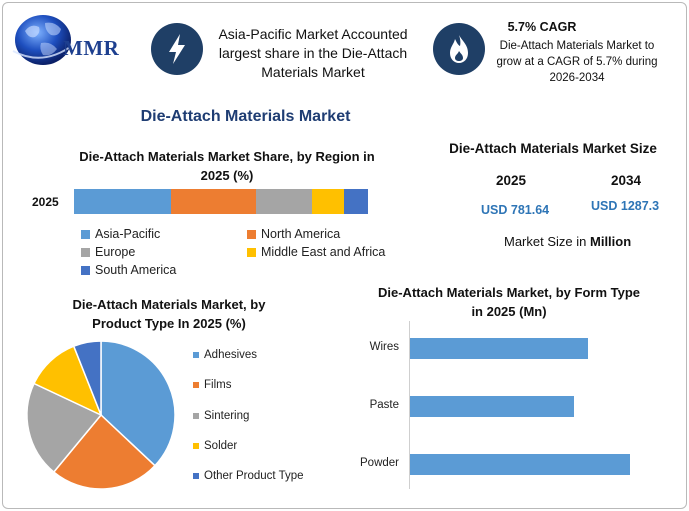 Image resolution: width=689 pixels, height=511 pixels. I want to click on legend-south-america: South America, so click(128, 270).